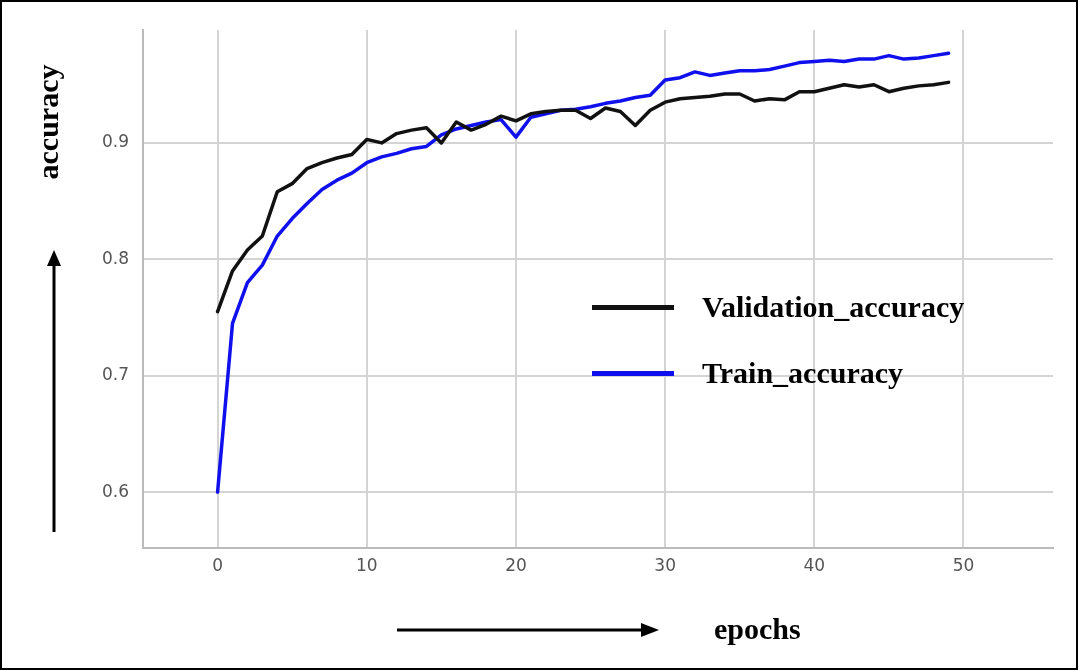  Describe the element at coordinates (115, 374) in the screenshot. I see `y-tick-label: 0.7` at that location.